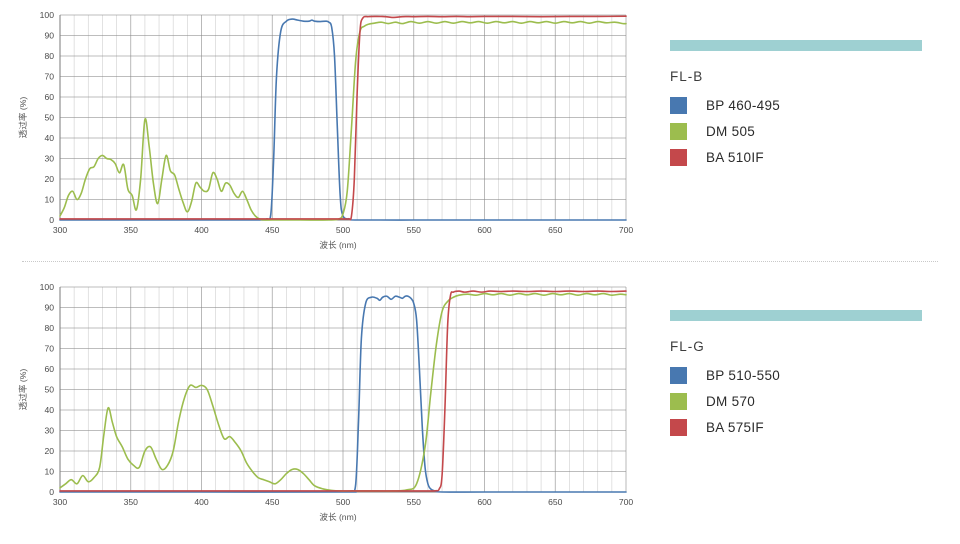 The width and height of the screenshot is (960, 544). Describe the element at coordinates (743, 105) in the screenshot. I see `legend-item-label: BP 460-495` at that location.